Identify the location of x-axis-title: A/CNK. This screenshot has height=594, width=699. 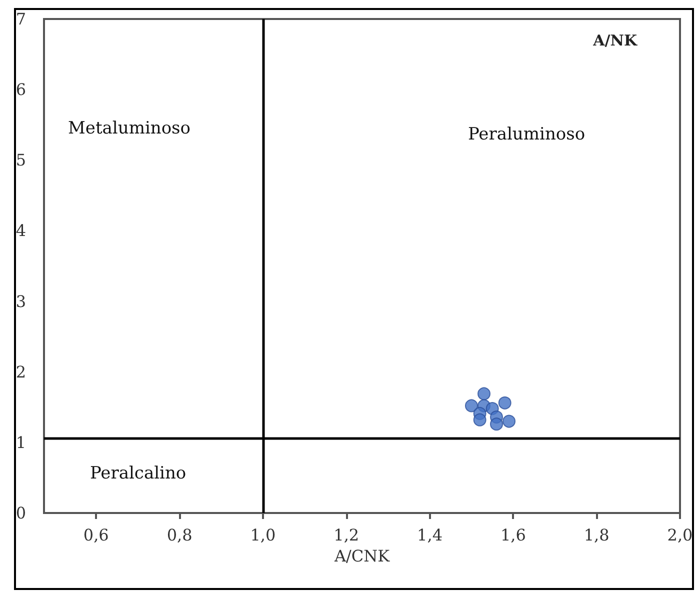
(362, 556).